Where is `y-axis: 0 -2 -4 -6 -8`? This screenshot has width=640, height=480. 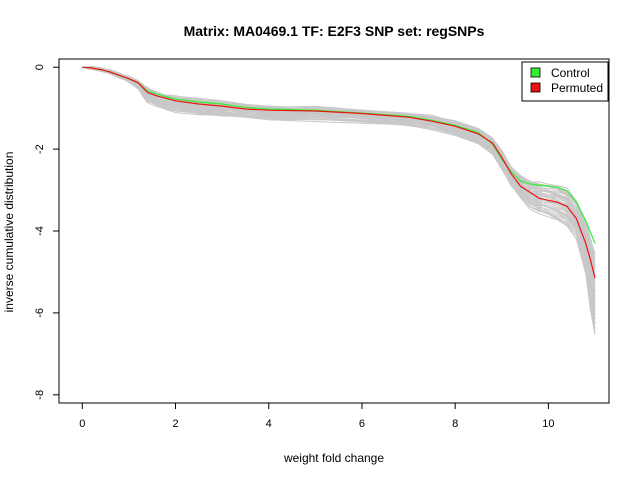 y-axis: 0 -2 -4 -6 -8 is located at coordinates (47, 232).